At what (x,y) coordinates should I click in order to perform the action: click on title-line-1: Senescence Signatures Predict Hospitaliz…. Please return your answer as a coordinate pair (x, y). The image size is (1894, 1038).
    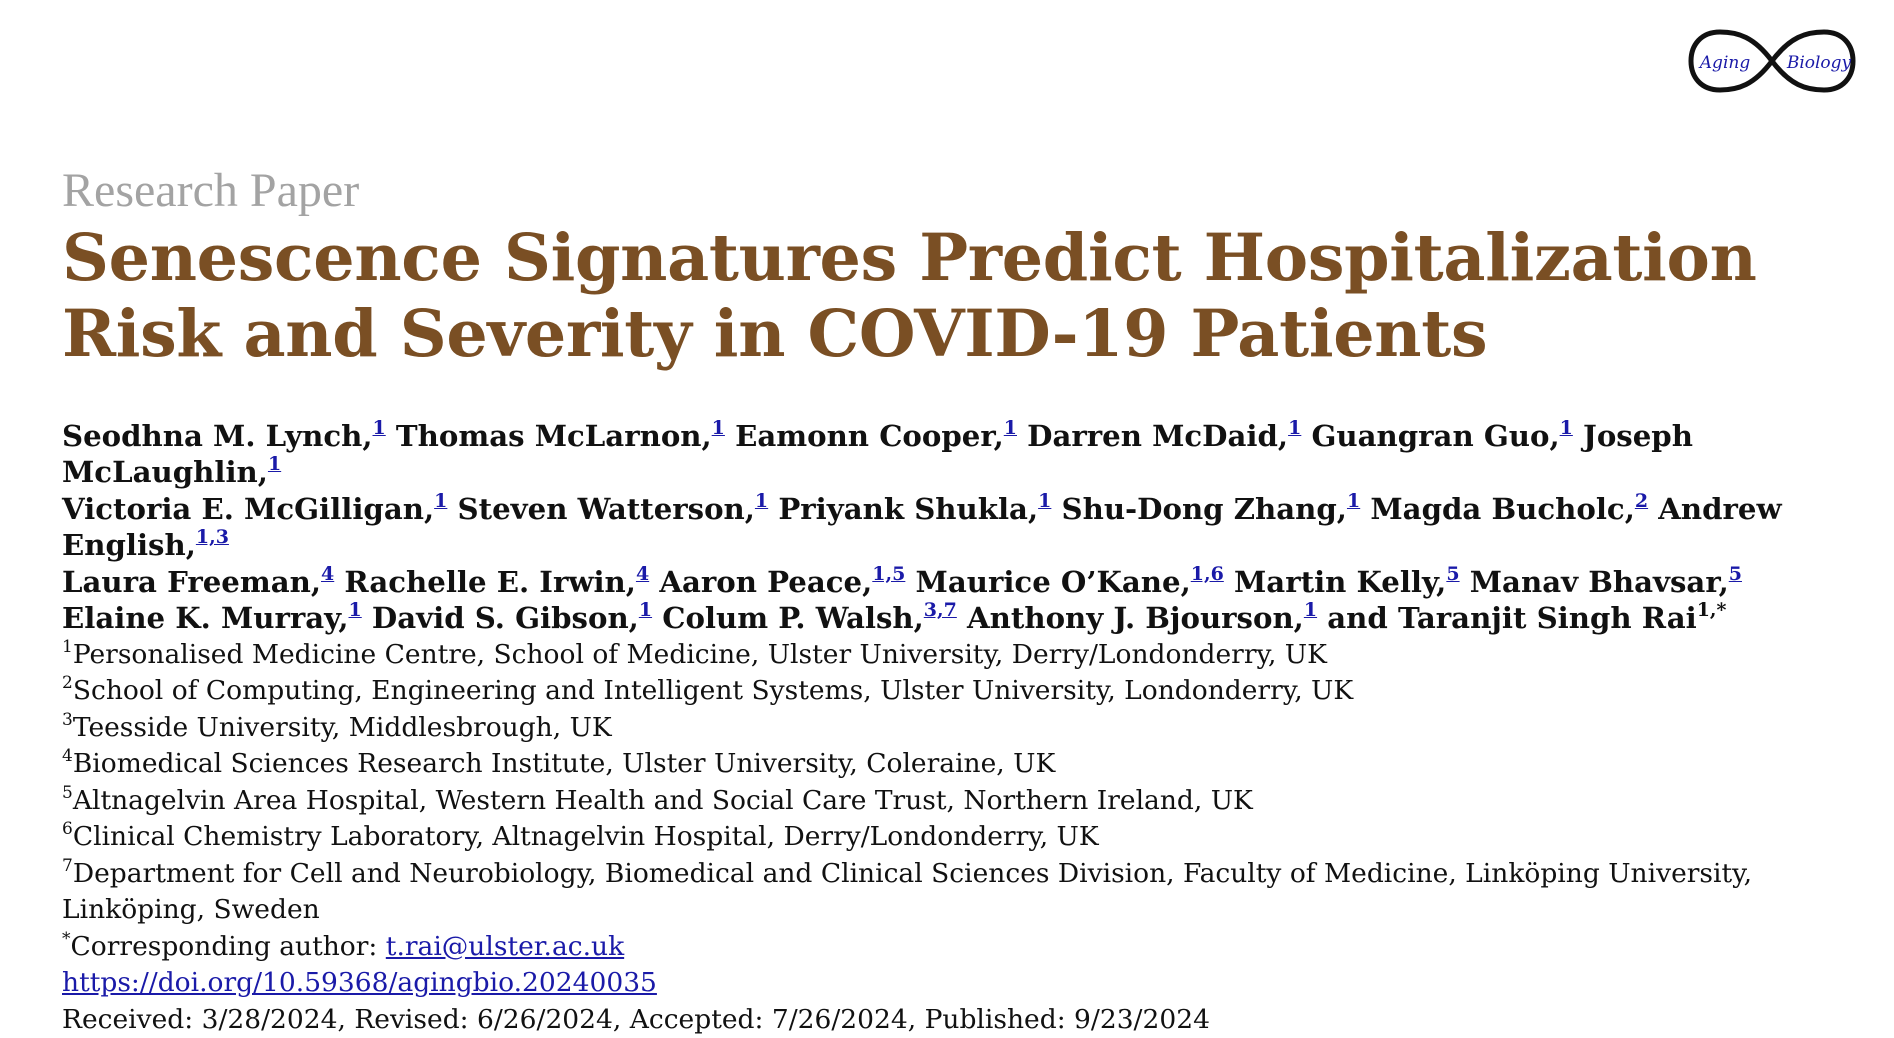
    Looking at the image, I should click on (909, 257).